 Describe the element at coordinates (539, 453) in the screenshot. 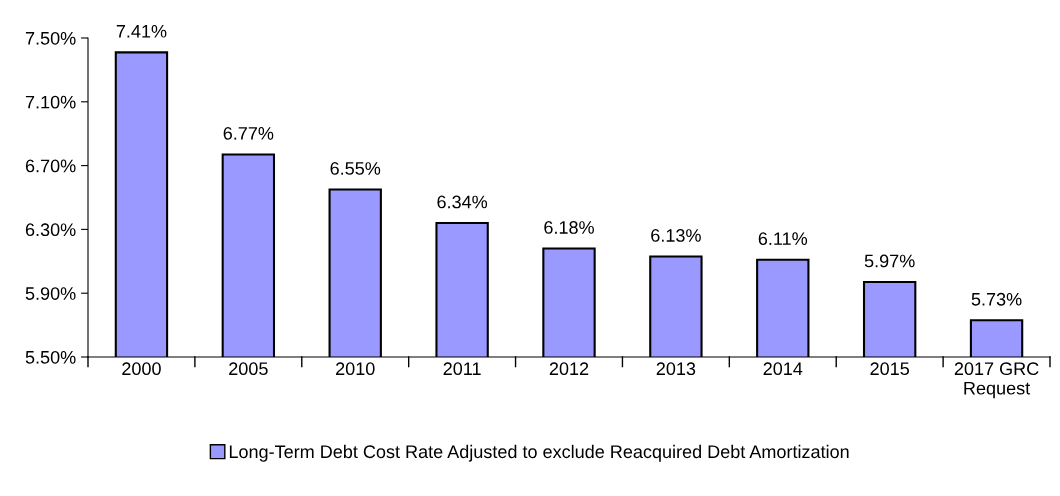

I see `legend-label: Long-Term Debt Cost Rate Adjusted to exclude Reacquired Debt Amortization` at that location.